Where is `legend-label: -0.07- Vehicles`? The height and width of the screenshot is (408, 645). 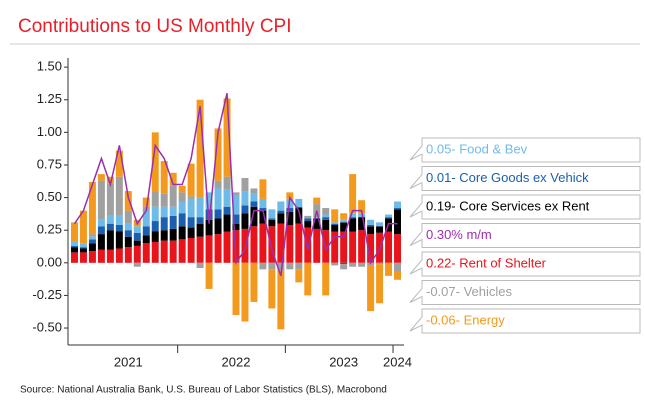
legend-label: -0.07- Vehicles is located at coordinates (469, 291).